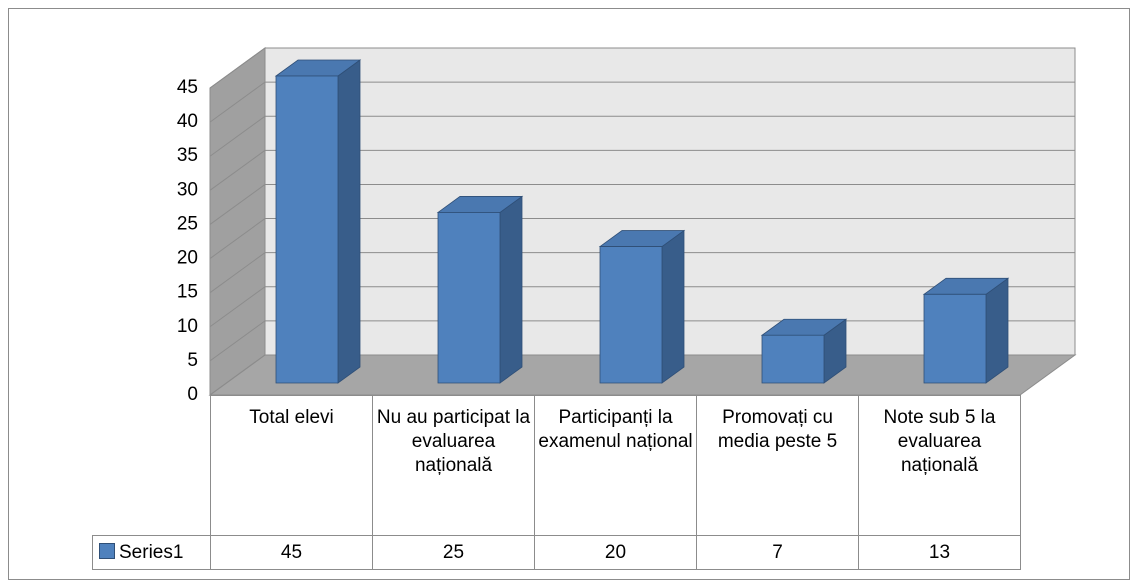 This screenshot has height=588, width=1138. What do you see at coordinates (453, 465) in the screenshot?
I see `category-cell: Nu au participat la evaluarea națională` at bounding box center [453, 465].